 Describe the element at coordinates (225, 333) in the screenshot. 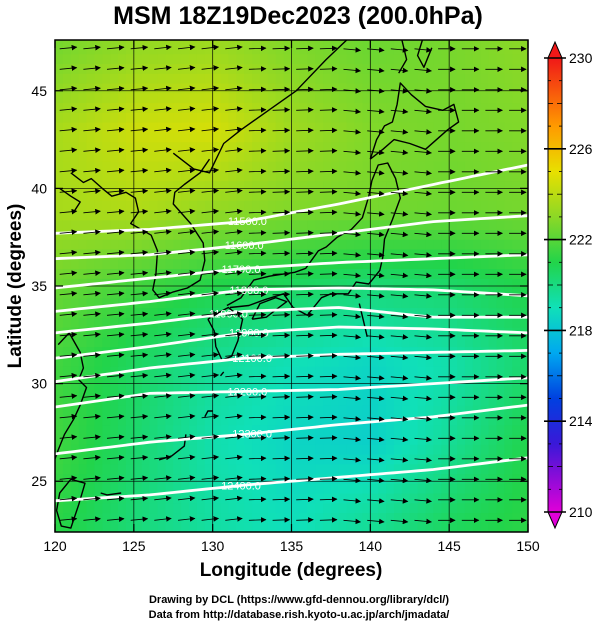

I see `coastline` at that location.